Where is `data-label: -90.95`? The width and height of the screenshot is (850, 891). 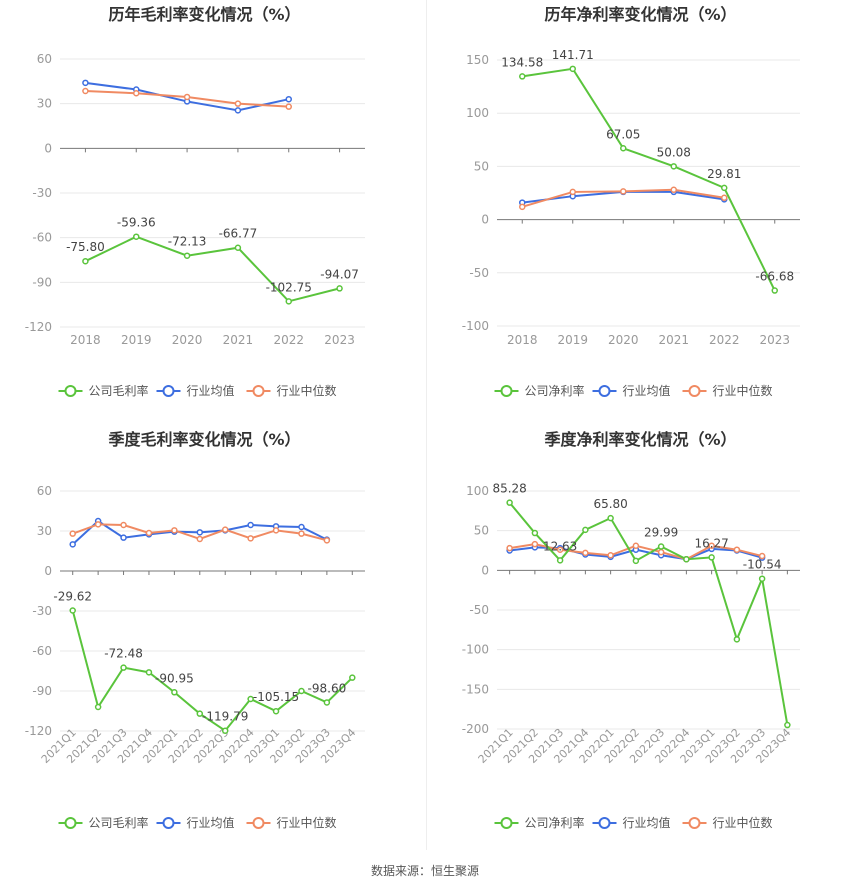
data-label: -90.95 is located at coordinates (174, 678).